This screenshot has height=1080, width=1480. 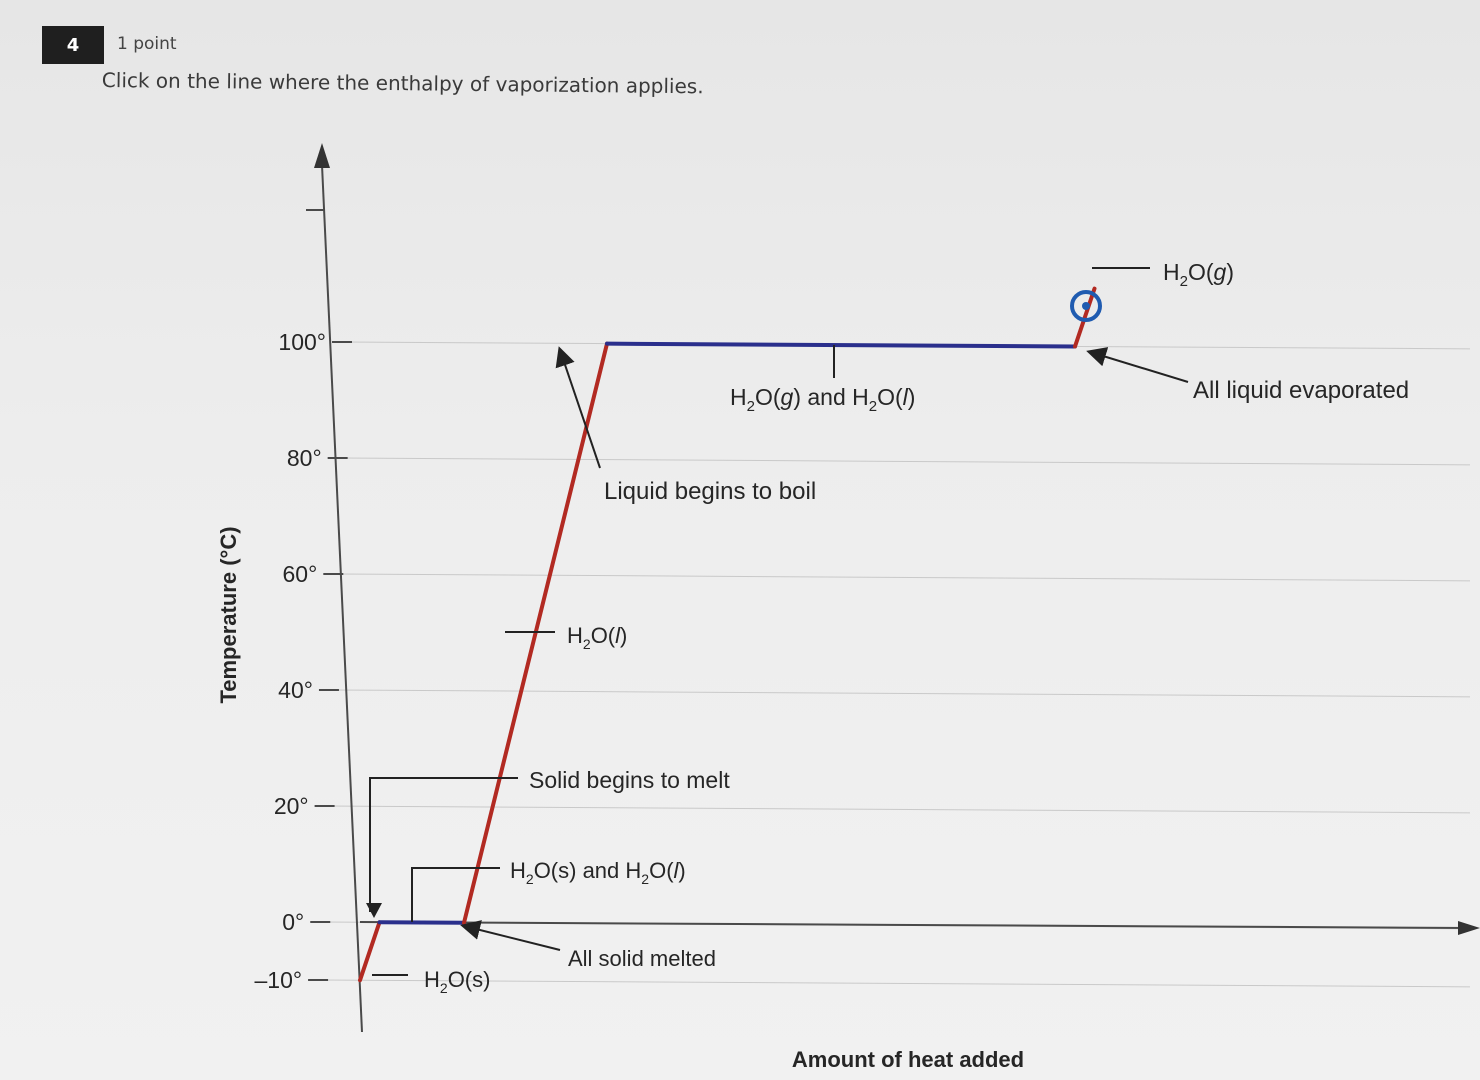 What do you see at coordinates (455, 894) in the screenshot?
I see `solid-liquid-leader-line` at bounding box center [455, 894].